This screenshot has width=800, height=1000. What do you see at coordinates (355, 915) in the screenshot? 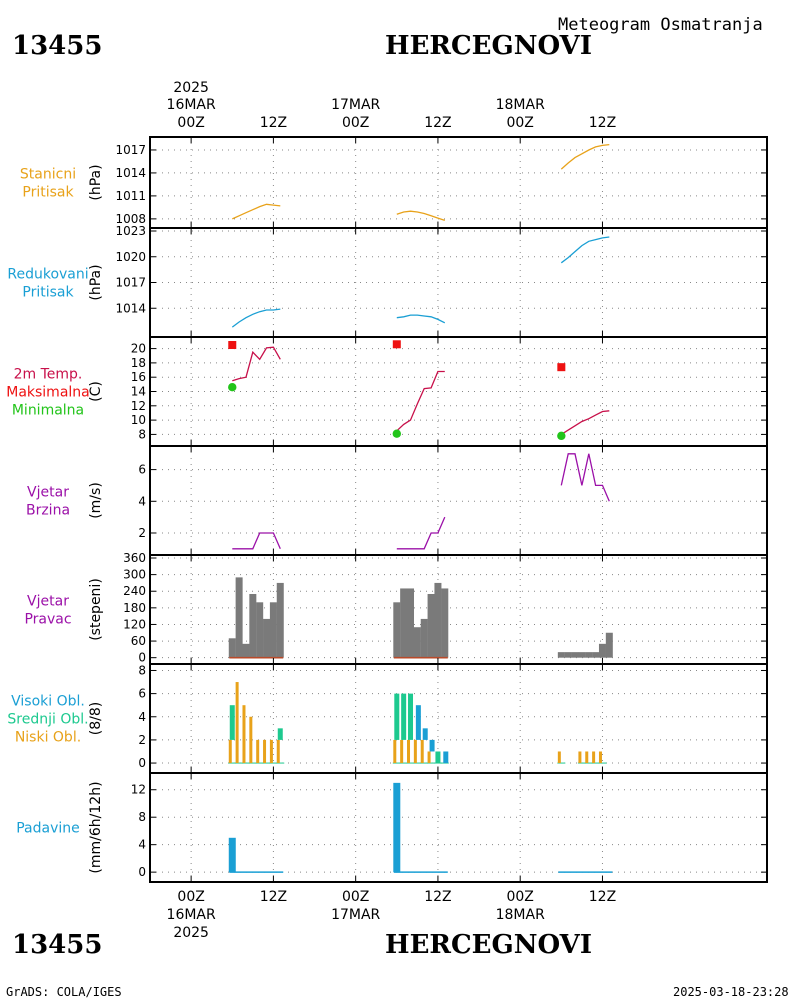
I see `bottom-axis-date: 17MAR` at bounding box center [355, 915].